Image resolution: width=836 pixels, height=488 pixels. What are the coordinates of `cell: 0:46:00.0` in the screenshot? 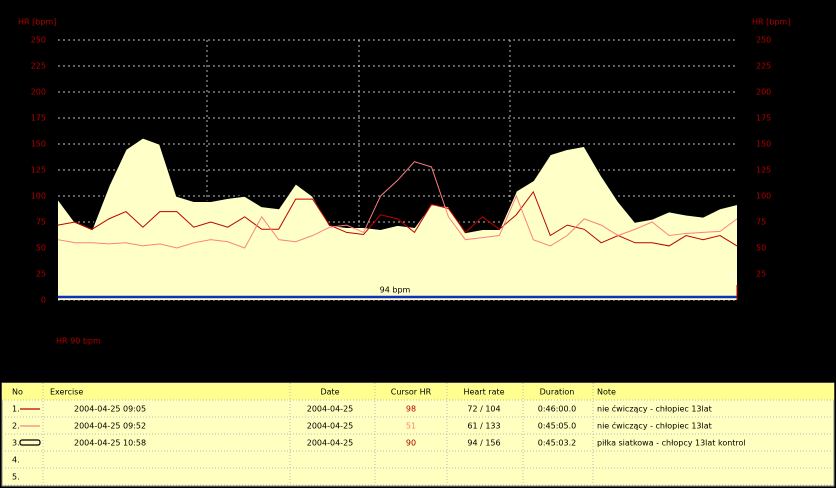 It's located at (557, 409).